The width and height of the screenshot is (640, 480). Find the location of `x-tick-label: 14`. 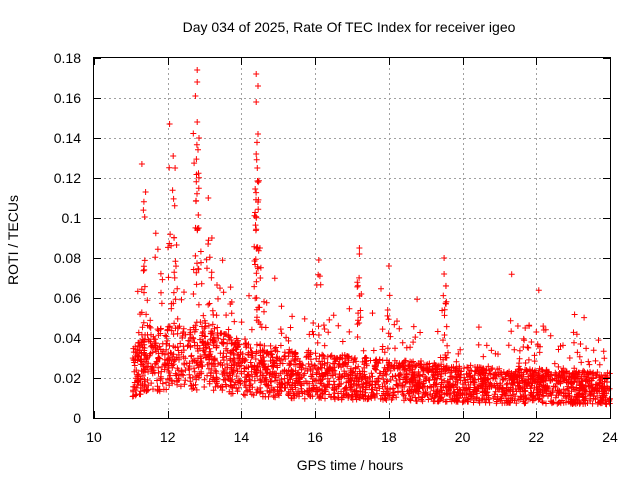

x-tick-label: 14 is located at coordinates (242, 437).